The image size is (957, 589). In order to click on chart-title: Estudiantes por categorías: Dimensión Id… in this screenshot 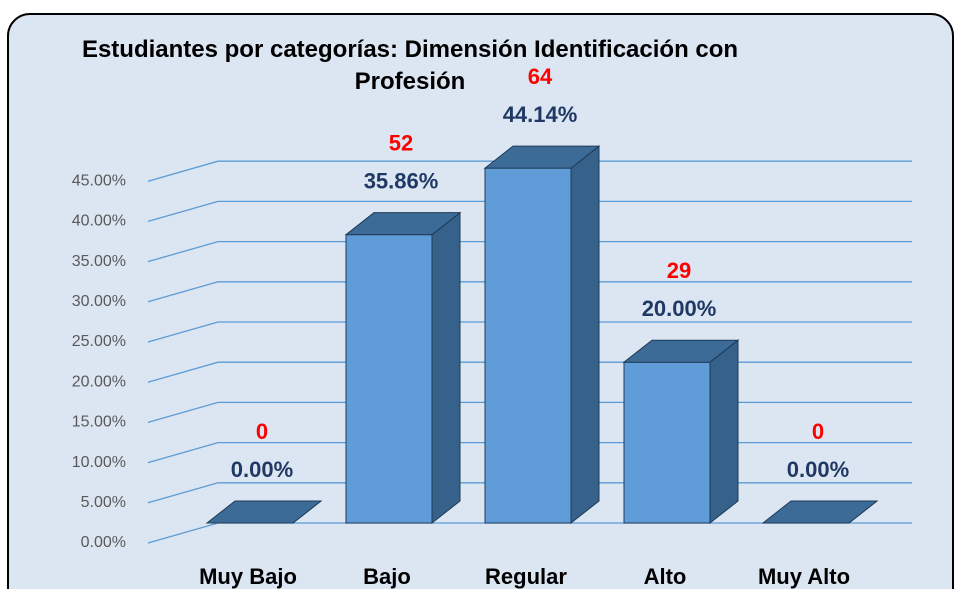, I will do `click(410, 65)`.